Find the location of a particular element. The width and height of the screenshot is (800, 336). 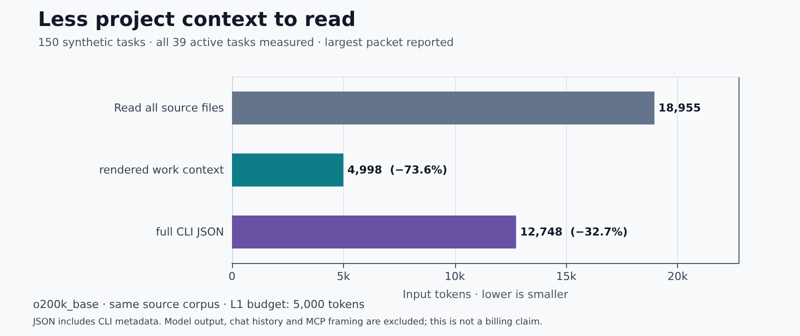

text: JSON includes CLI metadata. Model output, chat history and MCP framing are excluded; this is not a billing claim. is located at coordinates (287, 323).